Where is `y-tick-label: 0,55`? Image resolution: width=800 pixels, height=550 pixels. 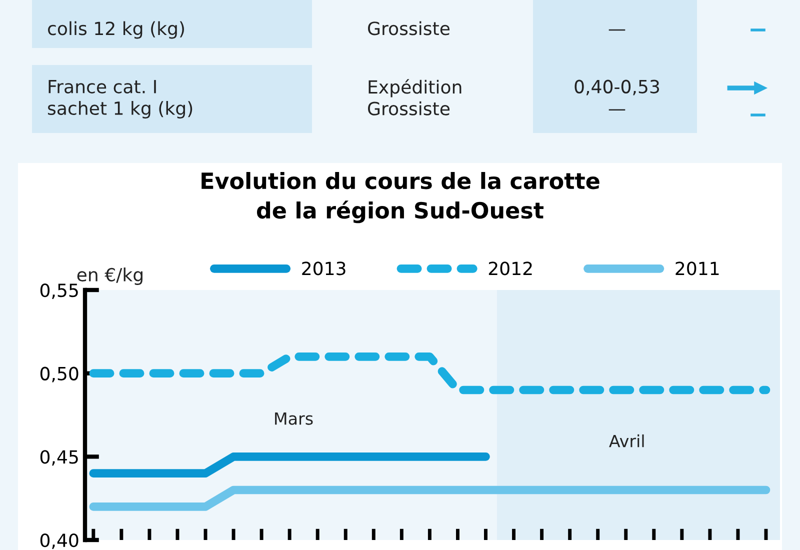 y-tick-label: 0,55 is located at coordinates (59, 291).